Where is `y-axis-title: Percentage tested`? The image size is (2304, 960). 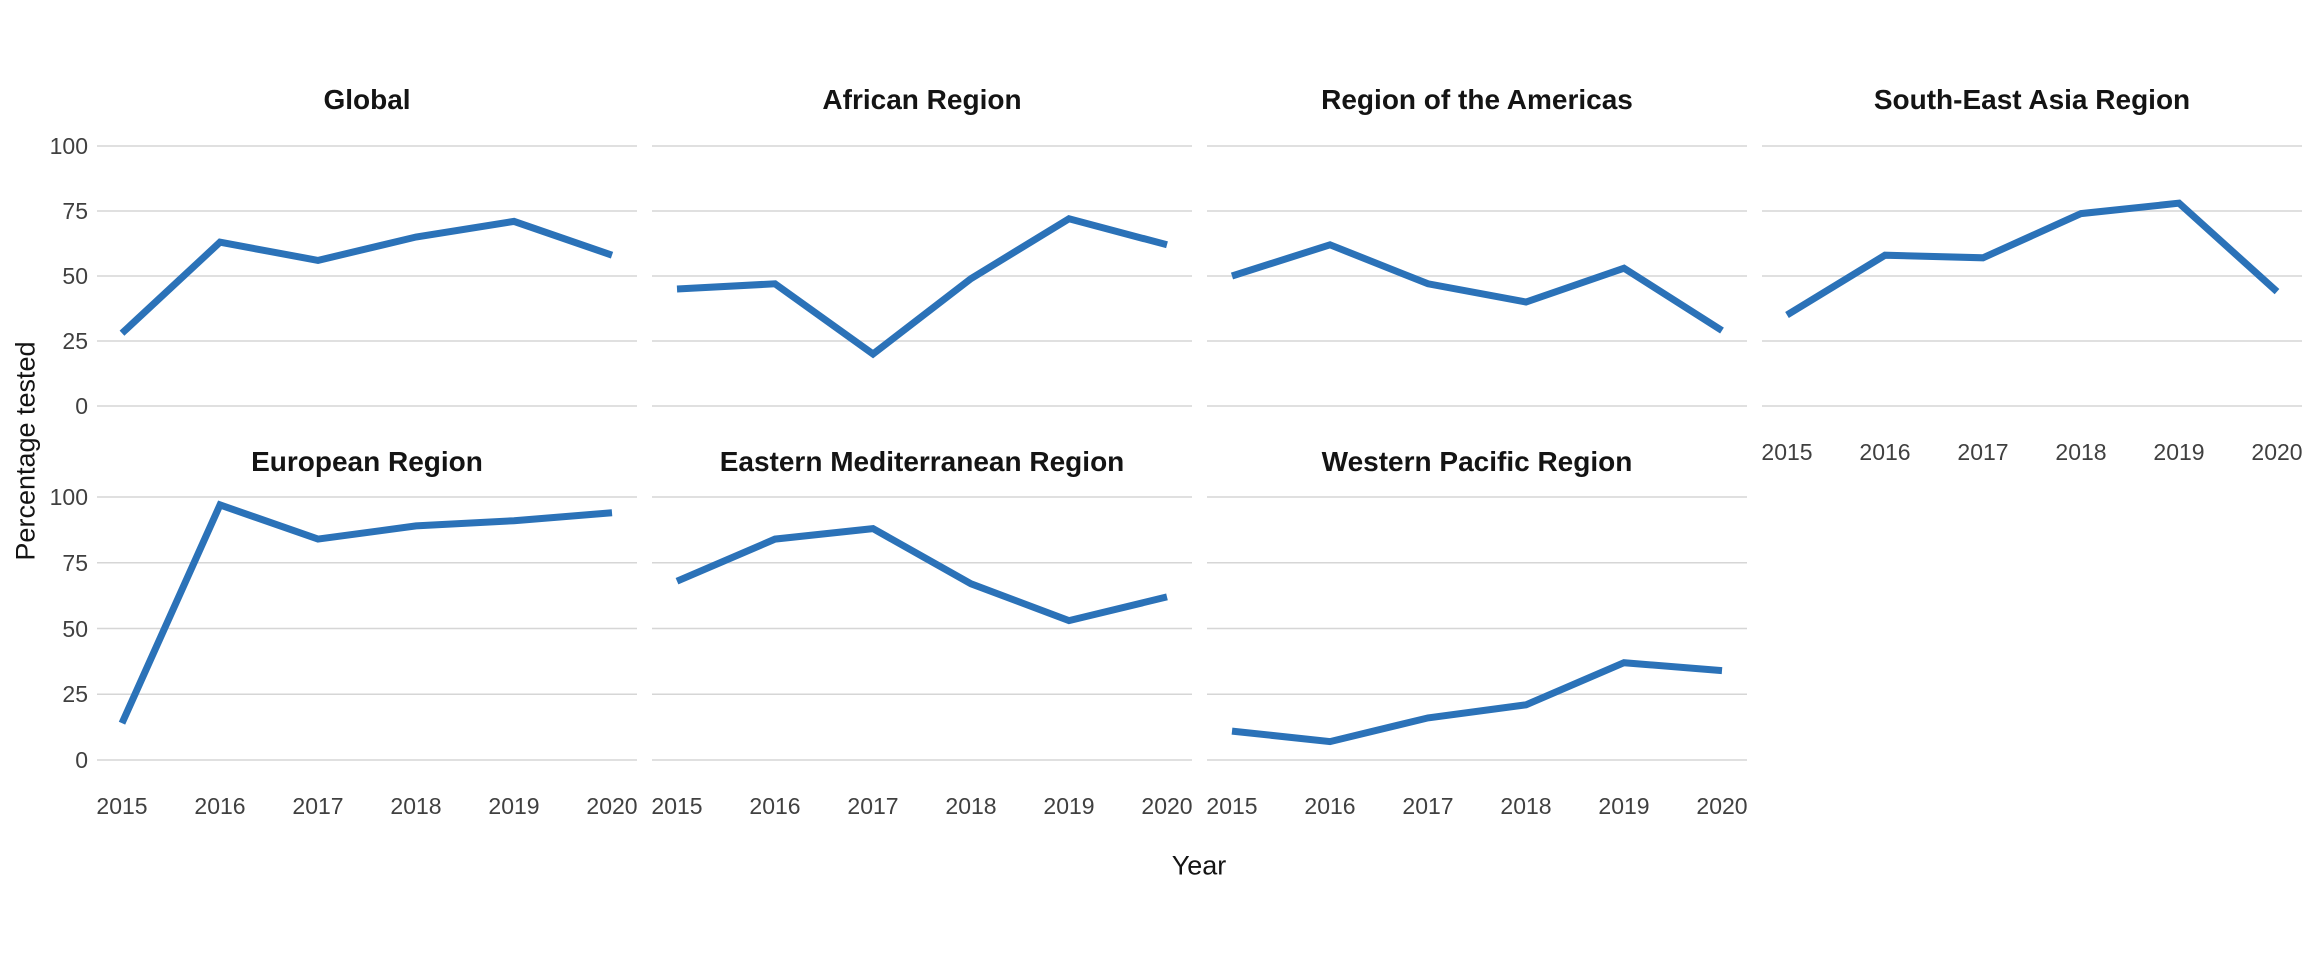 y-axis-title: Percentage tested is located at coordinates (25, 451).